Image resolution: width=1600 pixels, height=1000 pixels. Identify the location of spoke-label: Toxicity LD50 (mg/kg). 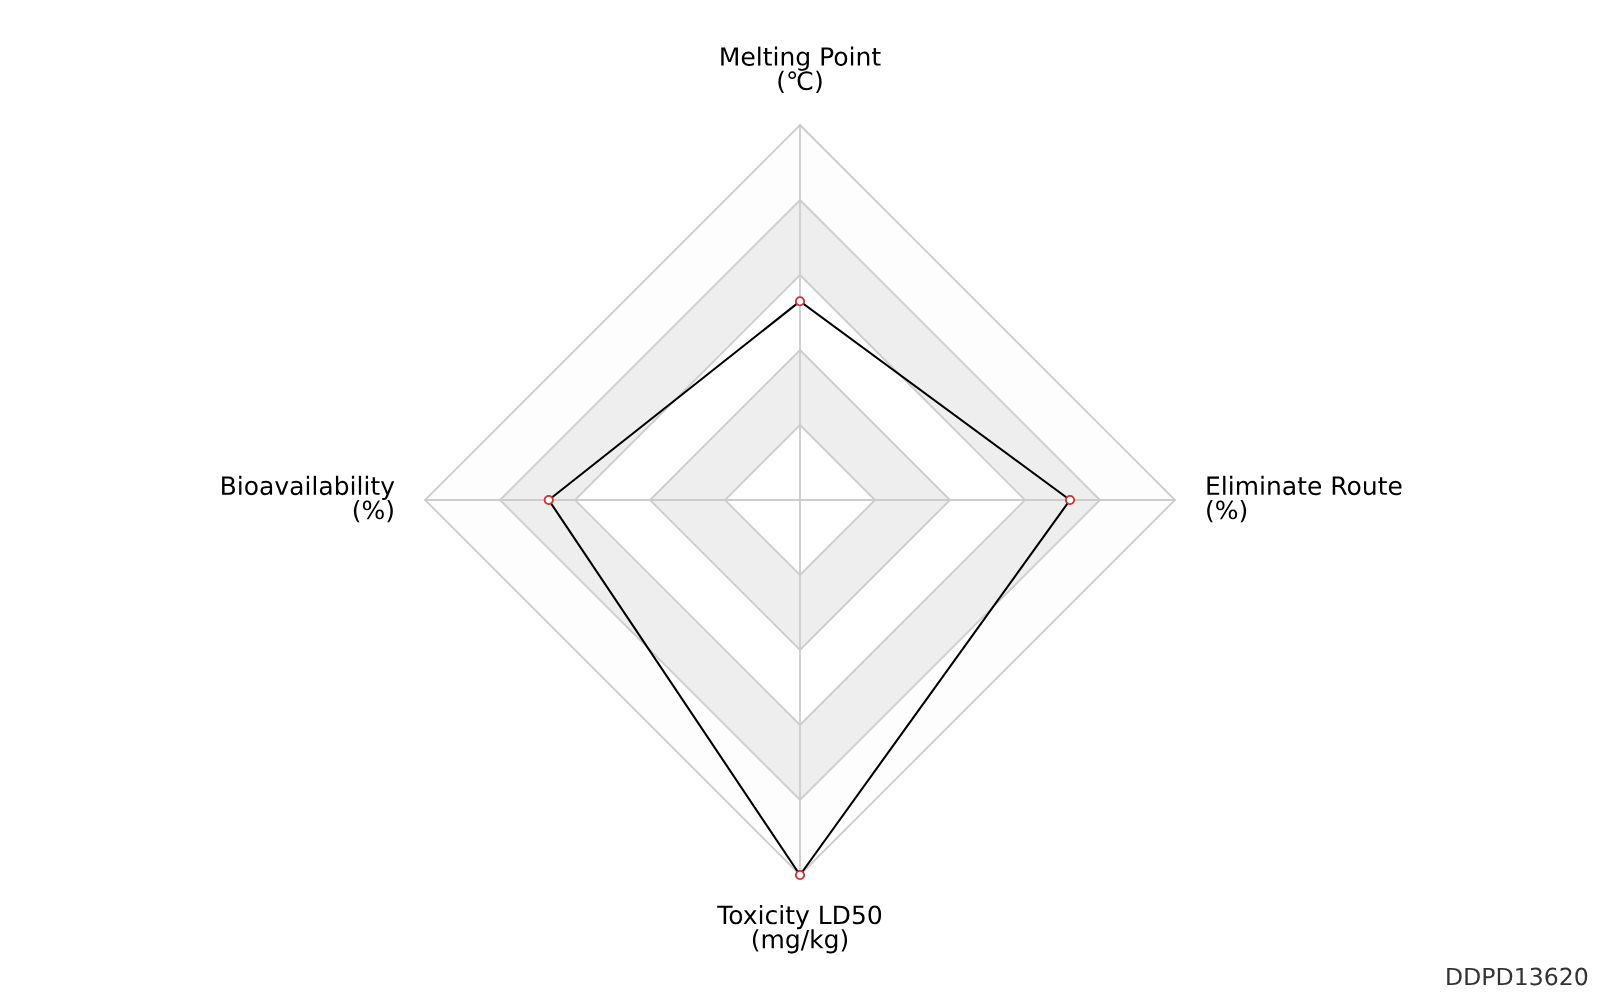
(799, 929).